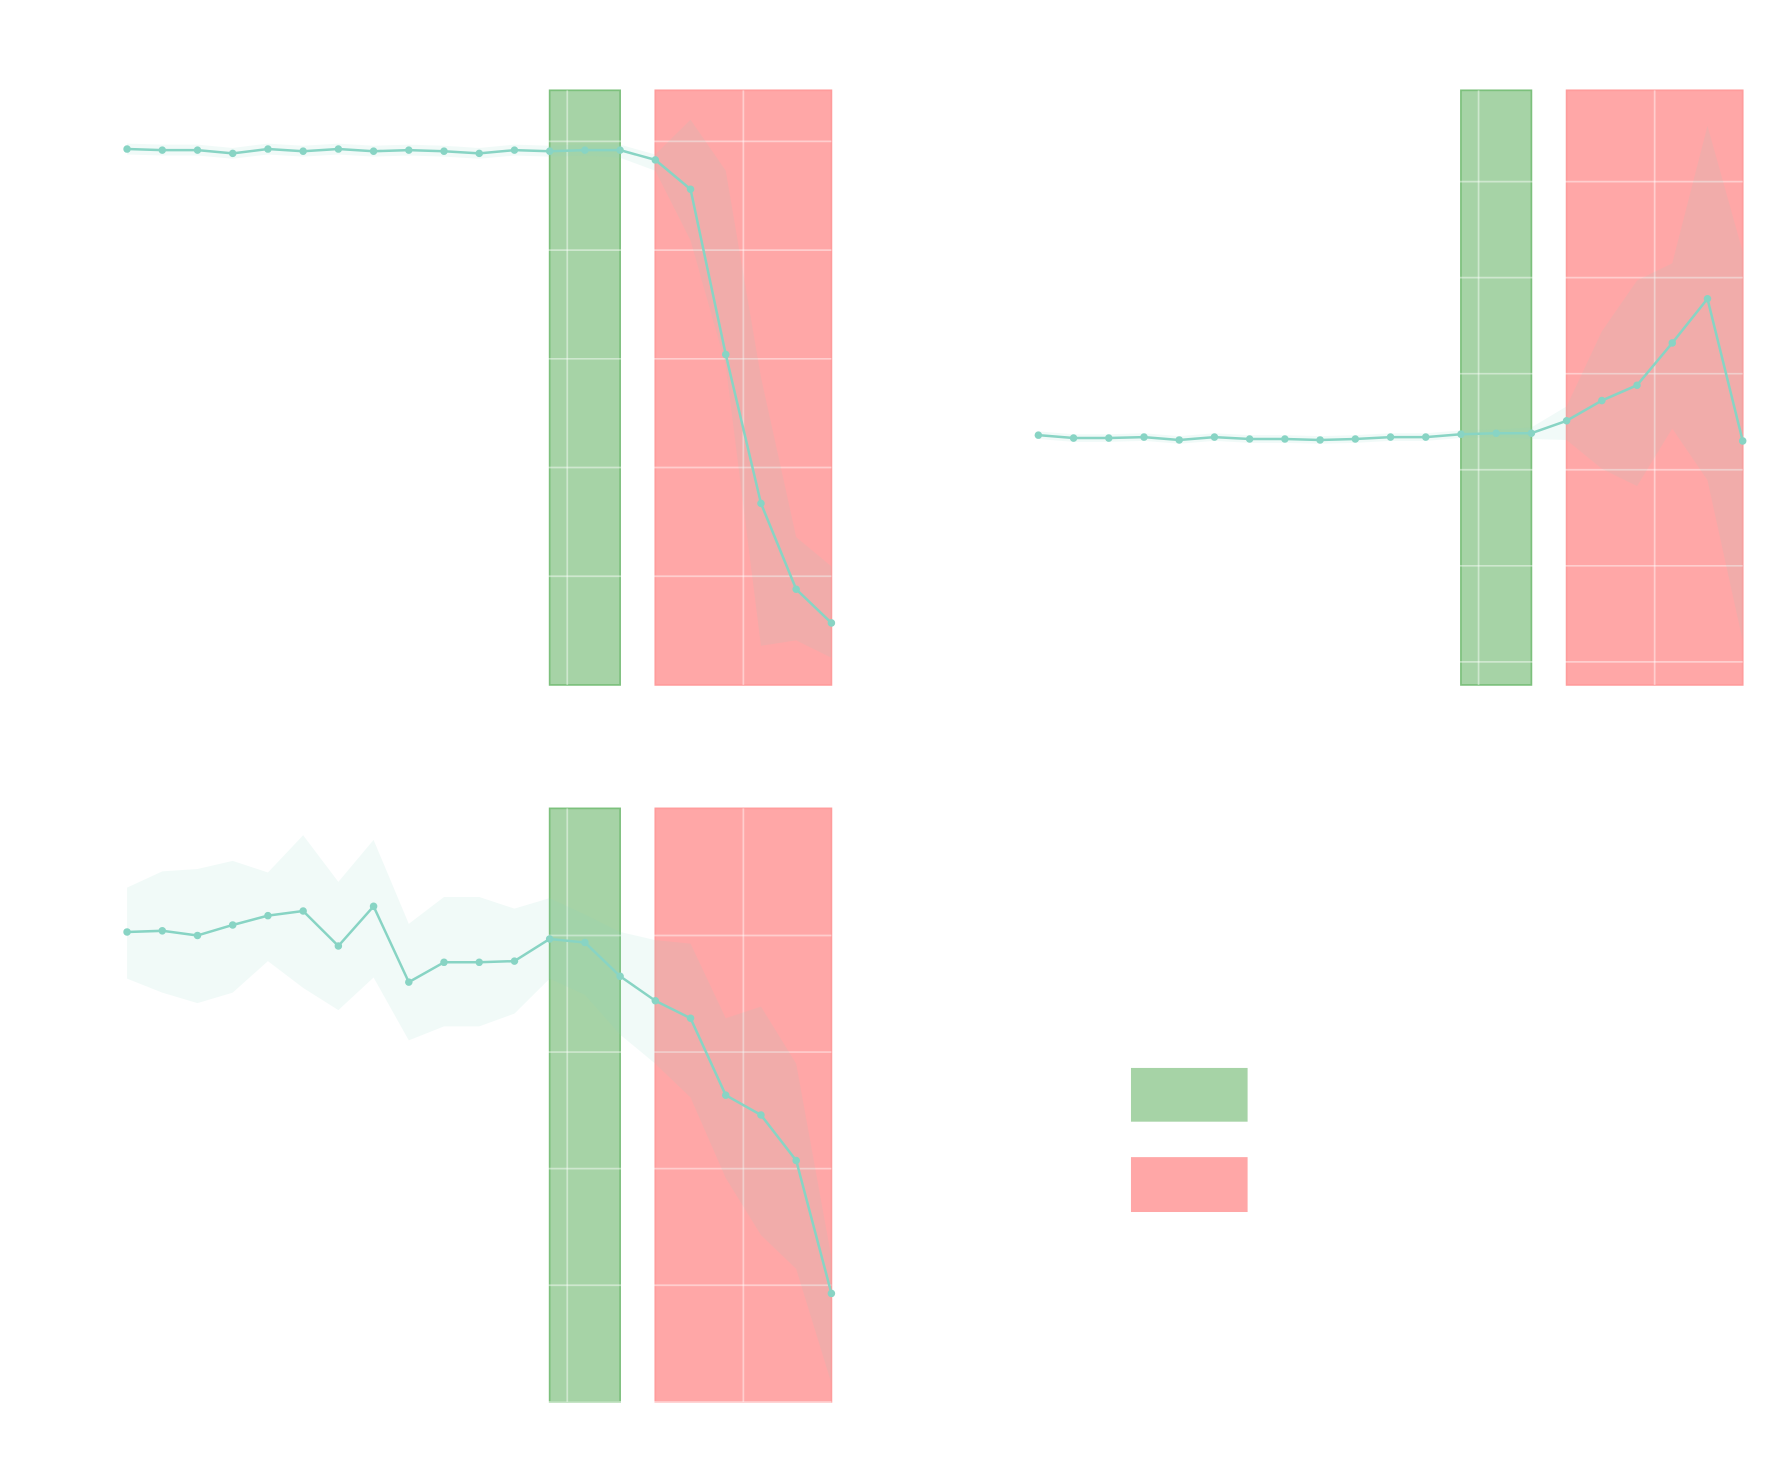  I want to click on legend-swatch-green, so click(1189, 1094).